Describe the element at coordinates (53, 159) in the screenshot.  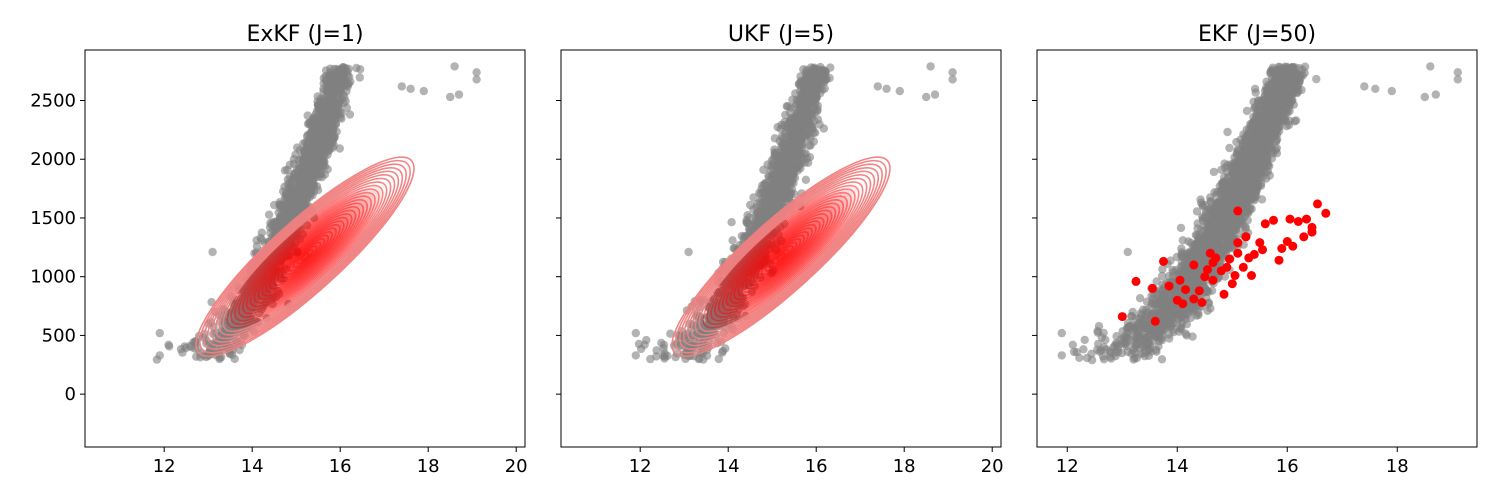
I see `y-tick-label: 2000` at that location.